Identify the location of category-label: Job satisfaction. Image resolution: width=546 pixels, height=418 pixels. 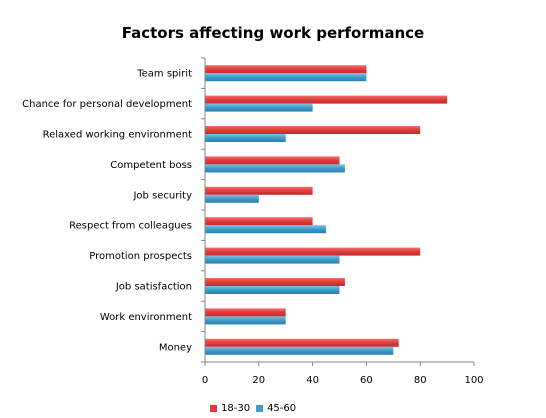
(153, 287).